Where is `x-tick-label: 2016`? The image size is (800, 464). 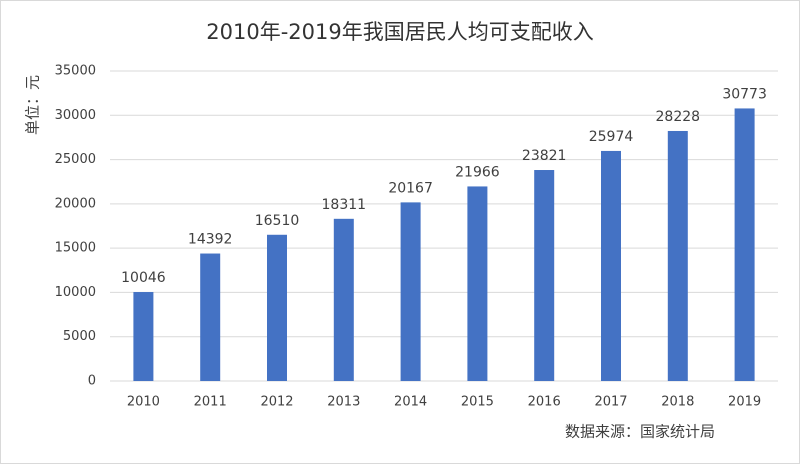
x-tick-label: 2016 is located at coordinates (544, 402).